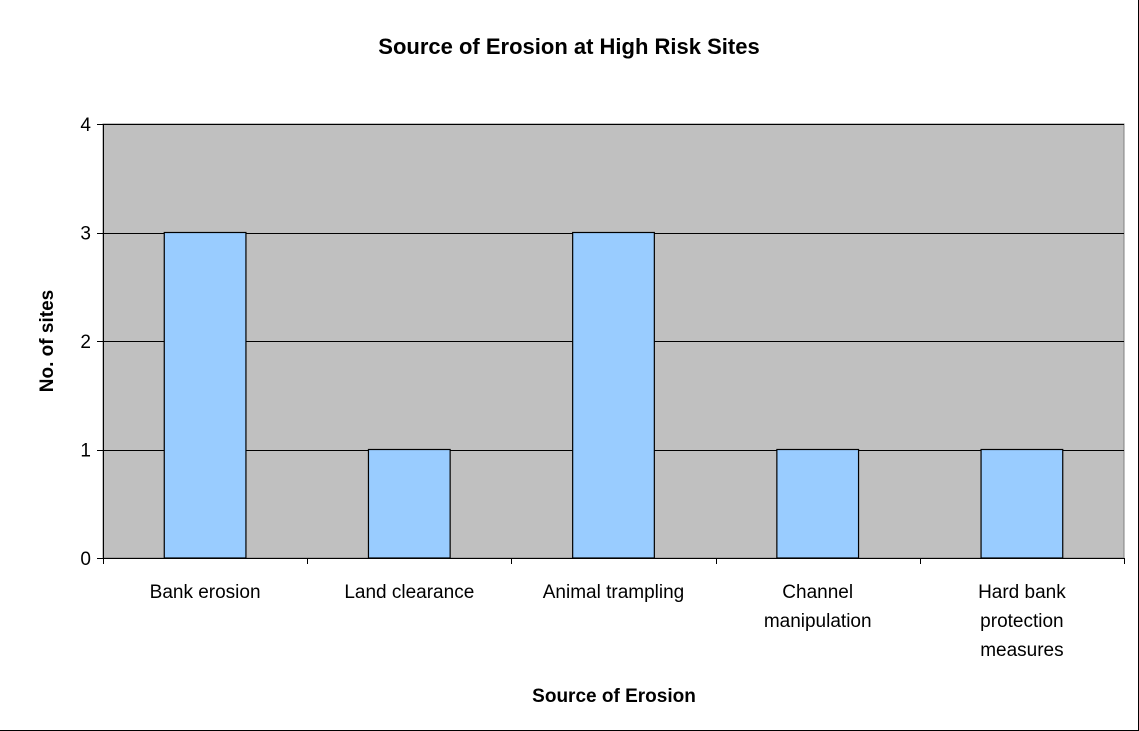 The height and width of the screenshot is (731, 1139). Describe the element at coordinates (614, 592) in the screenshot. I see `x-category-label: Animal trampling` at that location.